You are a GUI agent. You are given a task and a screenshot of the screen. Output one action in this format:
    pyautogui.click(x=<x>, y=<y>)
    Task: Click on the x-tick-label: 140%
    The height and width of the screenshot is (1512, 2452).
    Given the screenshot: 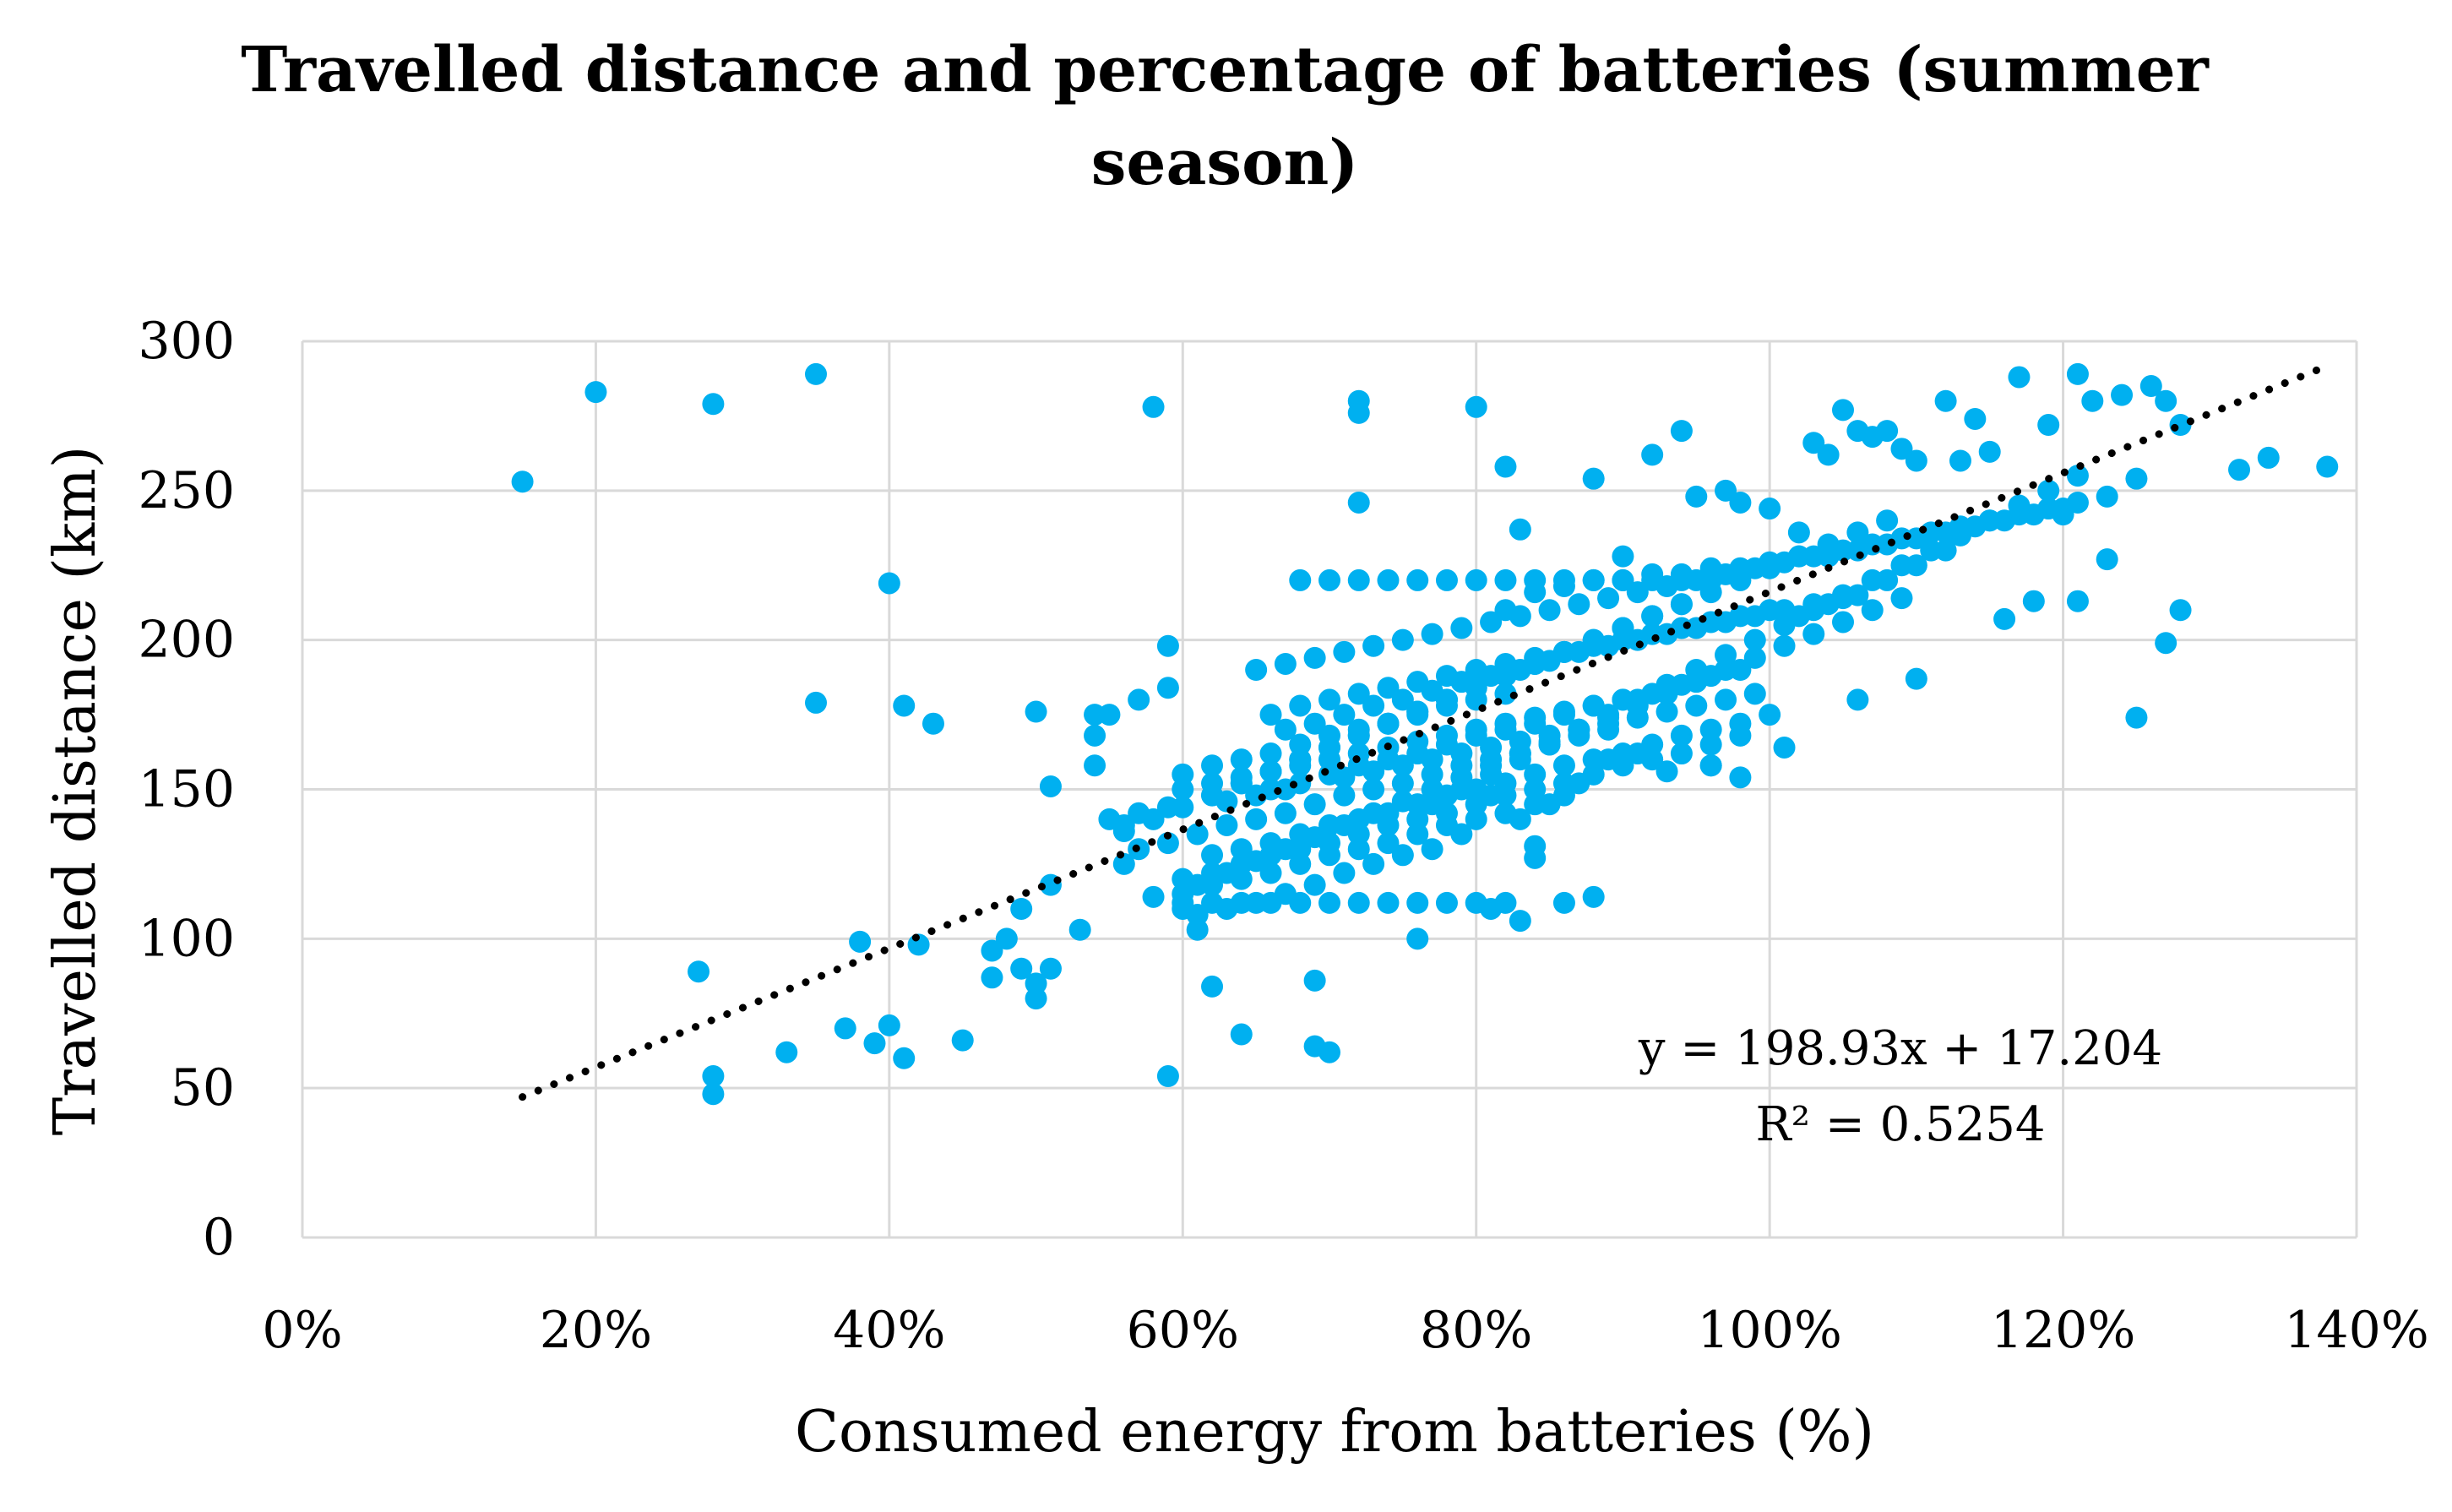 What is the action you would take?
    pyautogui.click(x=2356, y=1331)
    